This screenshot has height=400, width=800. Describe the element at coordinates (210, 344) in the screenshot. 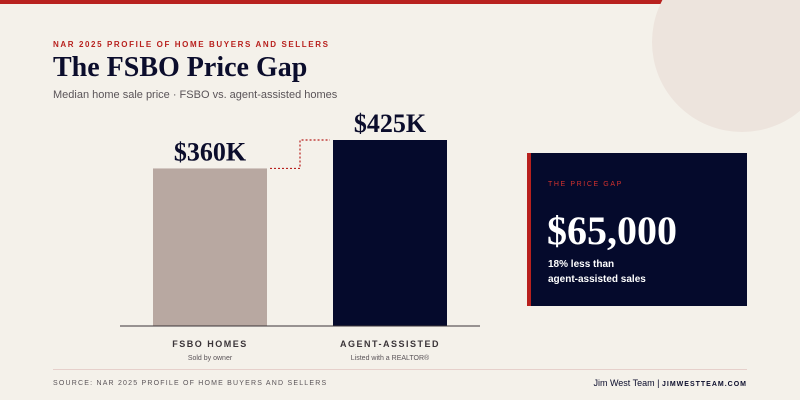

I see `category-label: FSBO HOMES` at that location.